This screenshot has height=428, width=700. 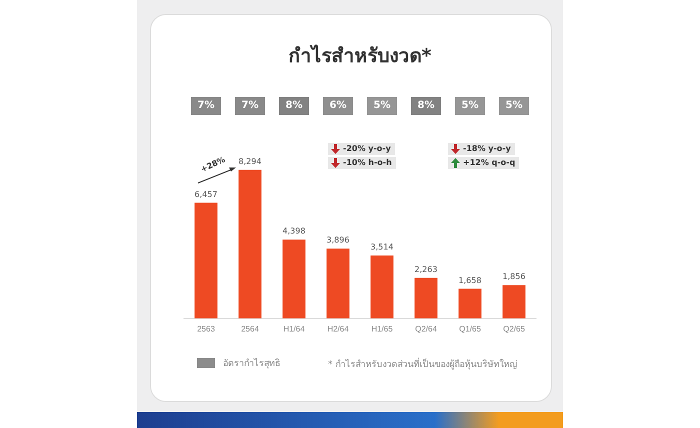 I want to click on x-tick-label: Q2/65, so click(x=514, y=329).